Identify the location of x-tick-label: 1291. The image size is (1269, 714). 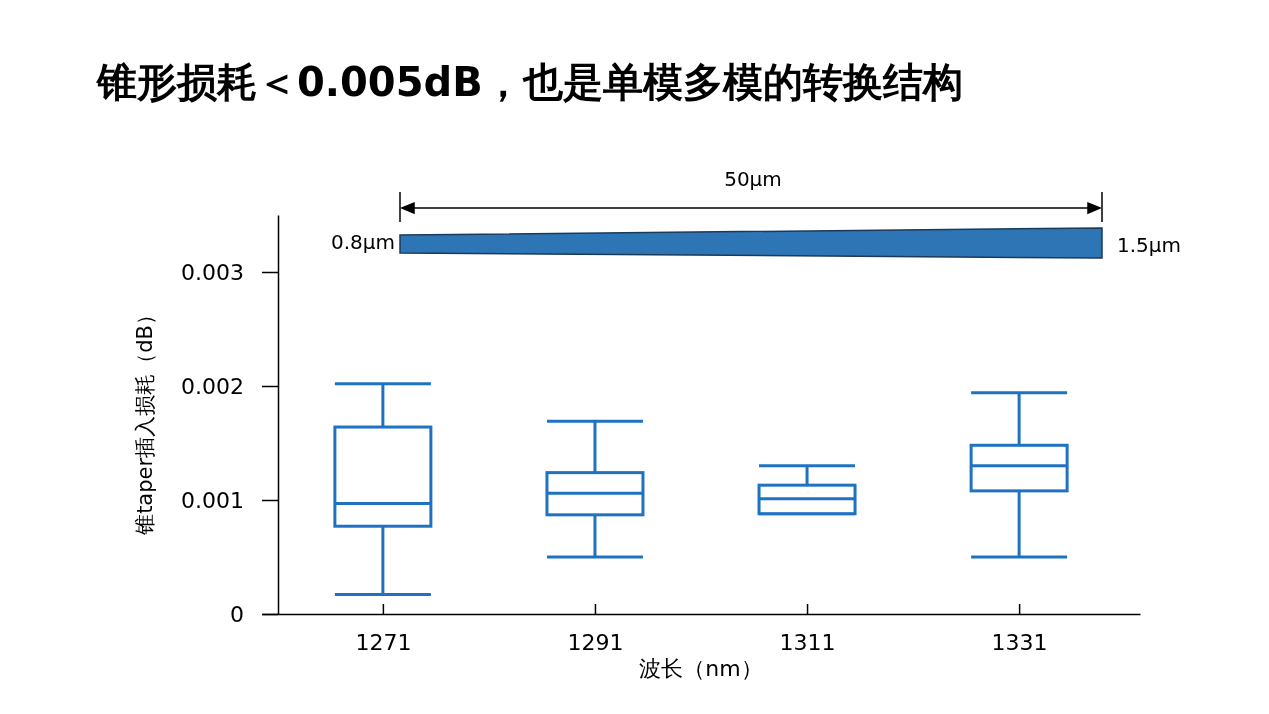
(595, 642).